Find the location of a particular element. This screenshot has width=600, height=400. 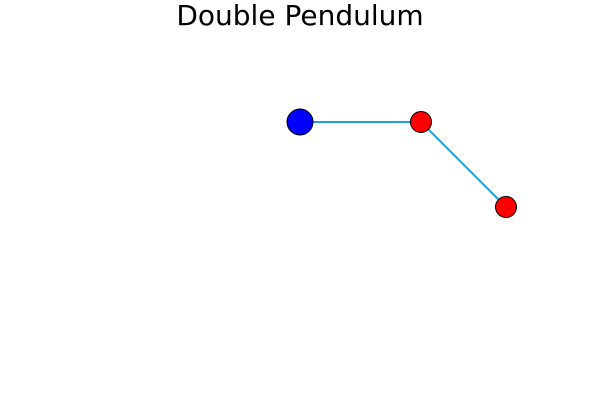

lower-rod is located at coordinates (463, 164).